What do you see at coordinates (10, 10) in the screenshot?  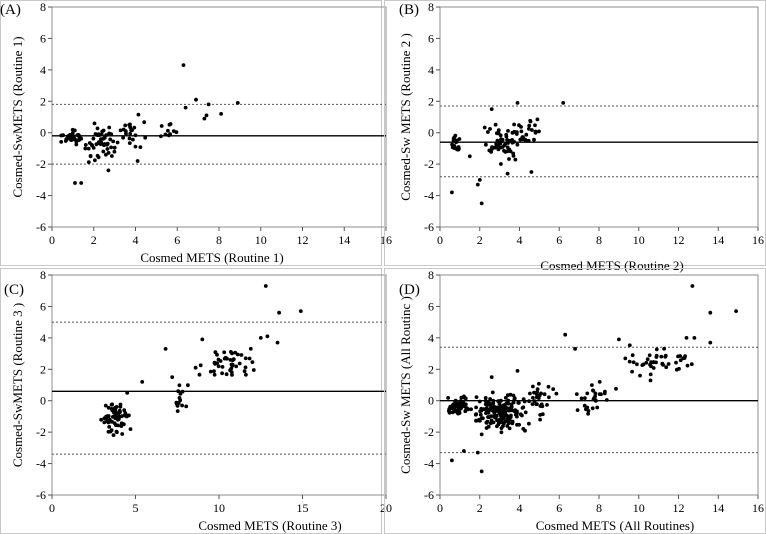 I see `panel-label: (A)` at bounding box center [10, 10].